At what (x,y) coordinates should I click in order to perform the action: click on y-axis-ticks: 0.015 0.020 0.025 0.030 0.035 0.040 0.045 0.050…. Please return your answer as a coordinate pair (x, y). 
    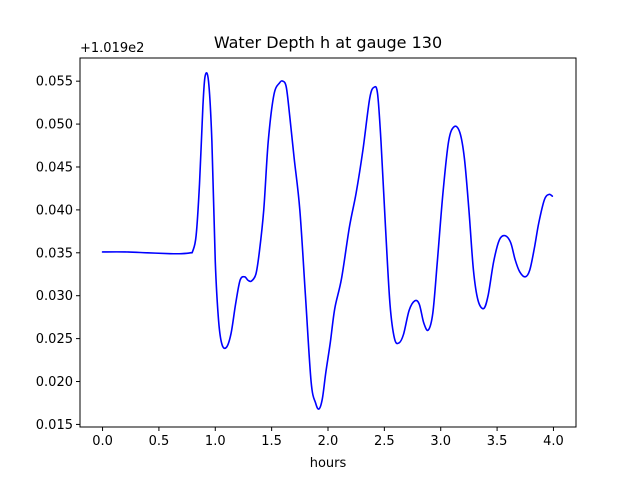
    Looking at the image, I should click on (58, 254).